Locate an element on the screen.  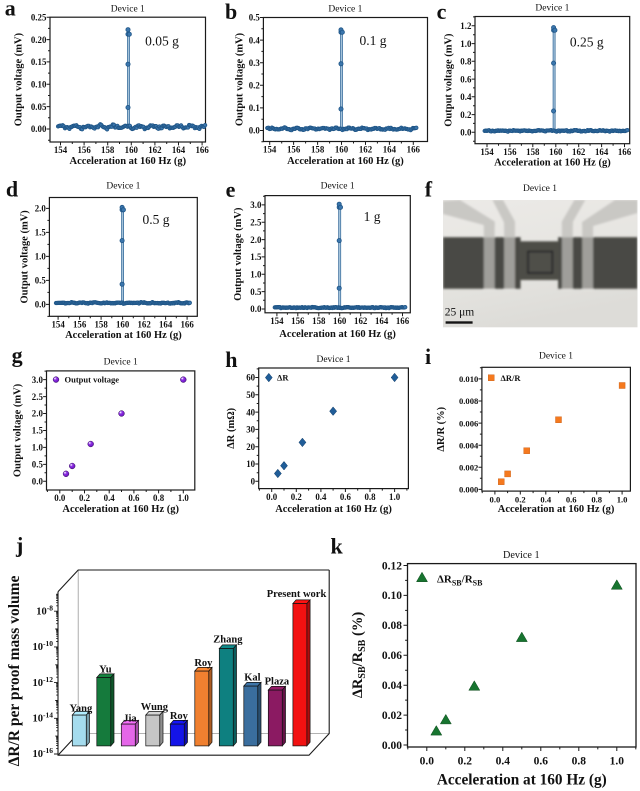
svg-text: 158 is located at coordinates (318, 150).